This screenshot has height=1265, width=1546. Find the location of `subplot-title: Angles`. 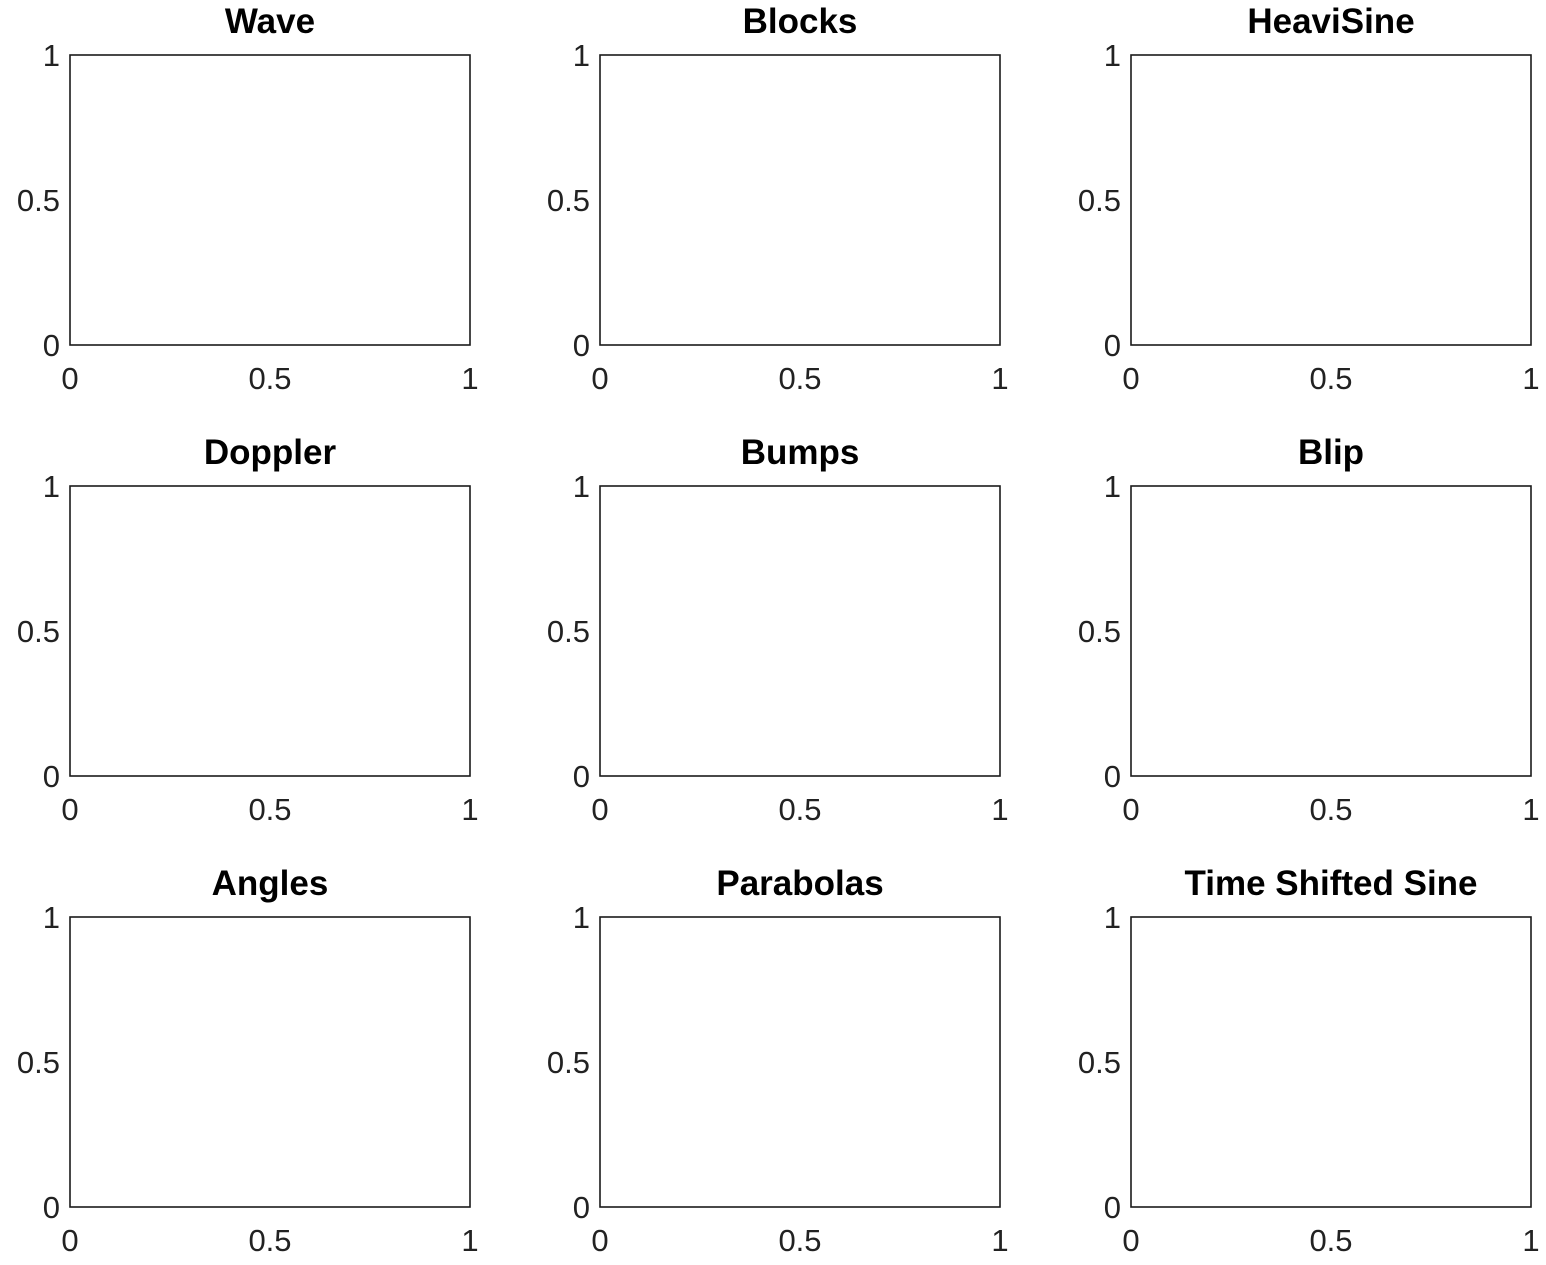

subplot-title: Angles is located at coordinates (270, 883).